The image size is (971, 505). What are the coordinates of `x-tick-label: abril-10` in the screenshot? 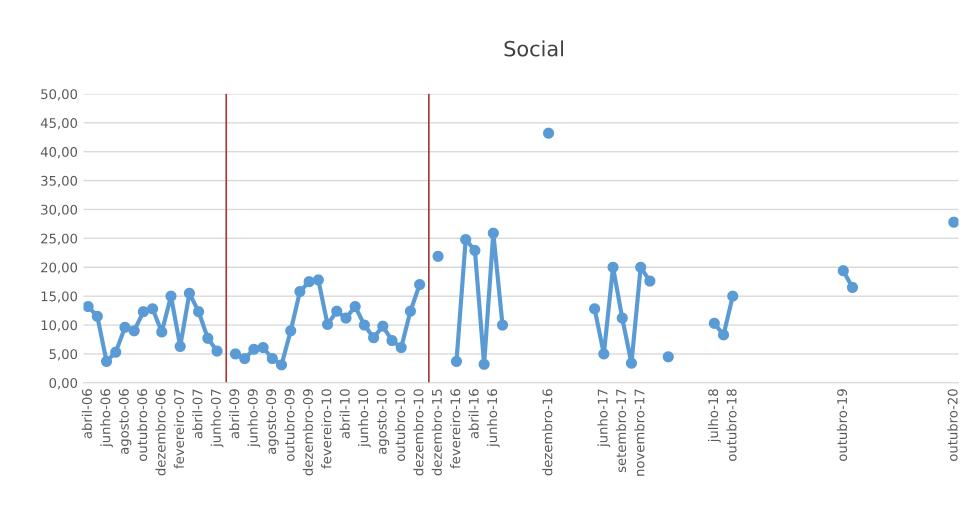 It's located at (345, 413).